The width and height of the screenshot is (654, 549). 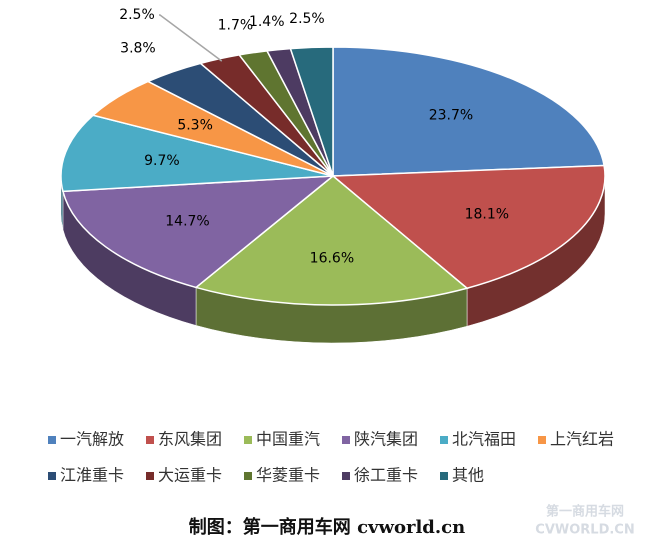 What do you see at coordinates (162, 161) in the screenshot?
I see `data-label: 9.7%` at bounding box center [162, 161].